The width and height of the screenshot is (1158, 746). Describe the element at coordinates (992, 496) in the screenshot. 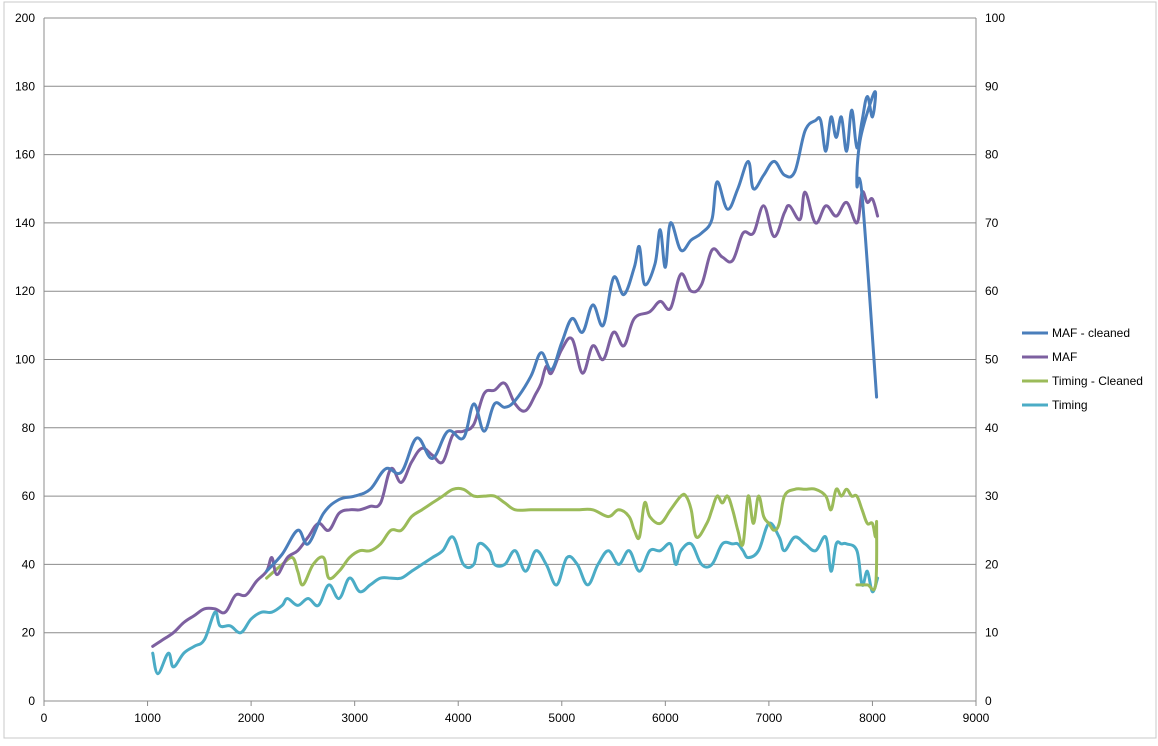

I see `y-right-tick-label: 30` at that location.